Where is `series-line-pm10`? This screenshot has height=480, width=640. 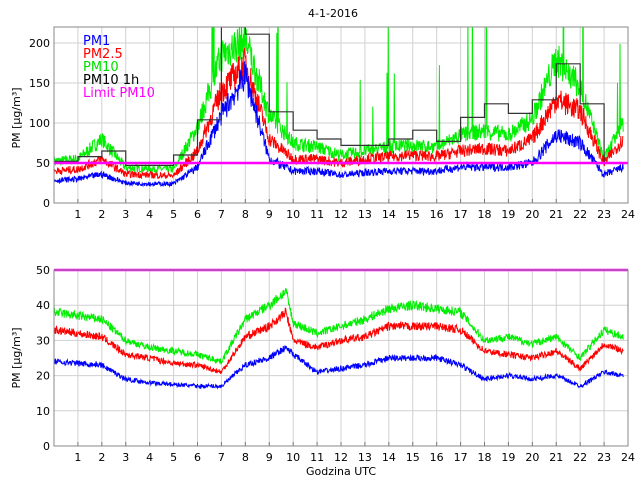 series-line-pm10 is located at coordinates (339, 326).